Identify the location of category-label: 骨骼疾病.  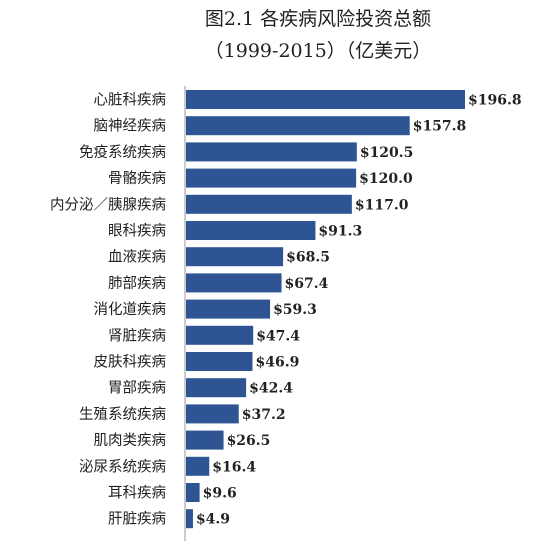
(137, 178).